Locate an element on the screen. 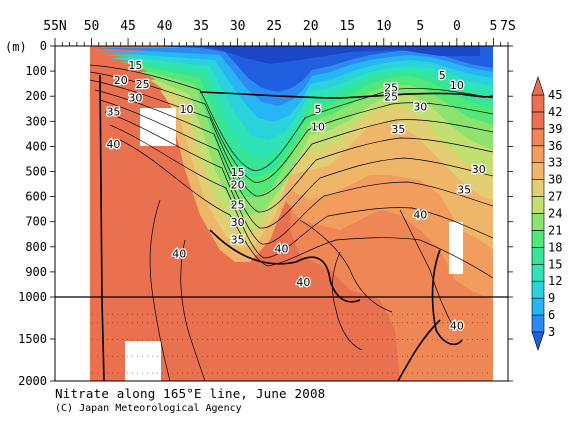  contour-label: 10 is located at coordinates (318, 127).